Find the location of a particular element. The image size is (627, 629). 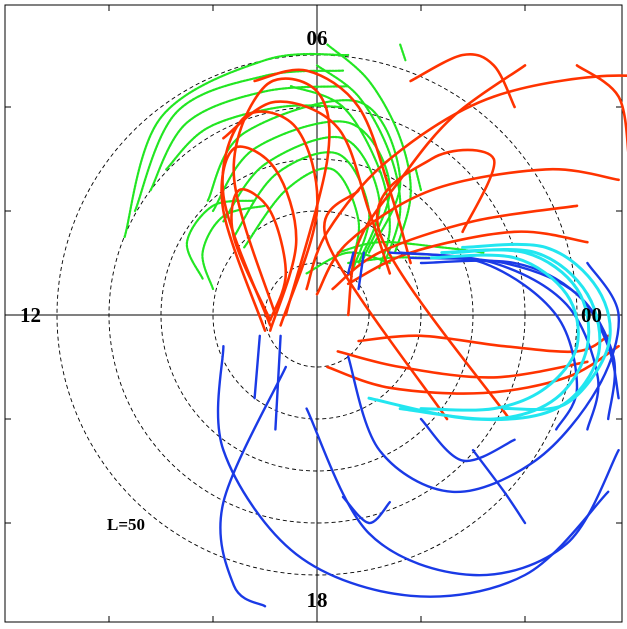

cyan-series is located at coordinates (489, 332).